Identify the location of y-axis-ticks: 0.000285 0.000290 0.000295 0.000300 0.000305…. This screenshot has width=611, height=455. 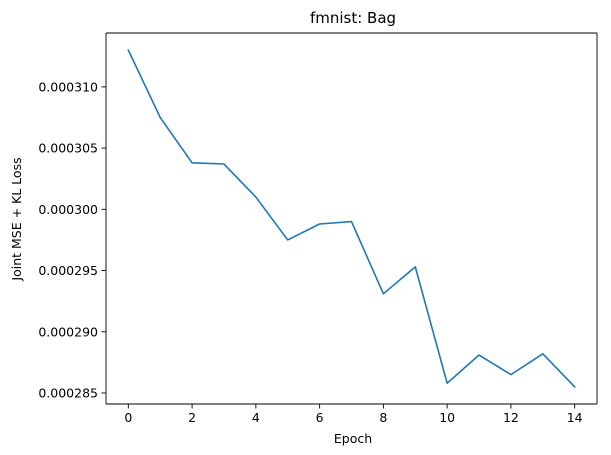
(72, 239).